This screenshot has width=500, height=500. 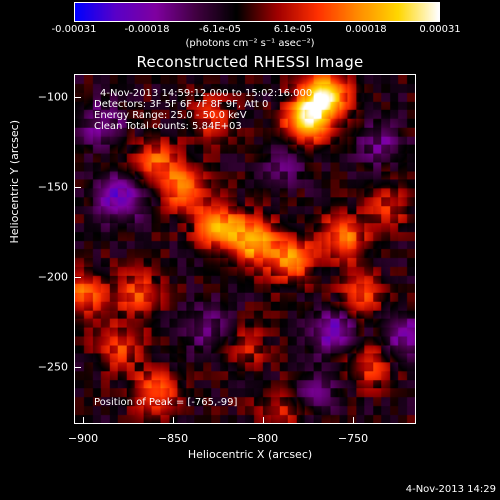 What do you see at coordinates (353, 438) in the screenshot?
I see `x-tick-label: −750` at bounding box center [353, 438].